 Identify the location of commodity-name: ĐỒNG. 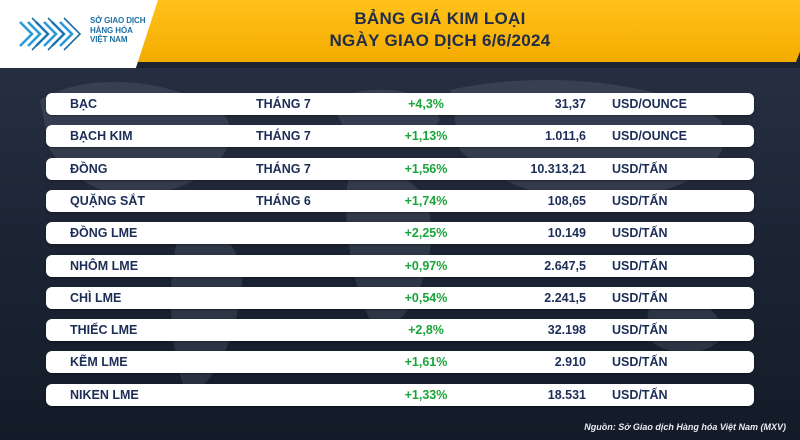
(89, 168).